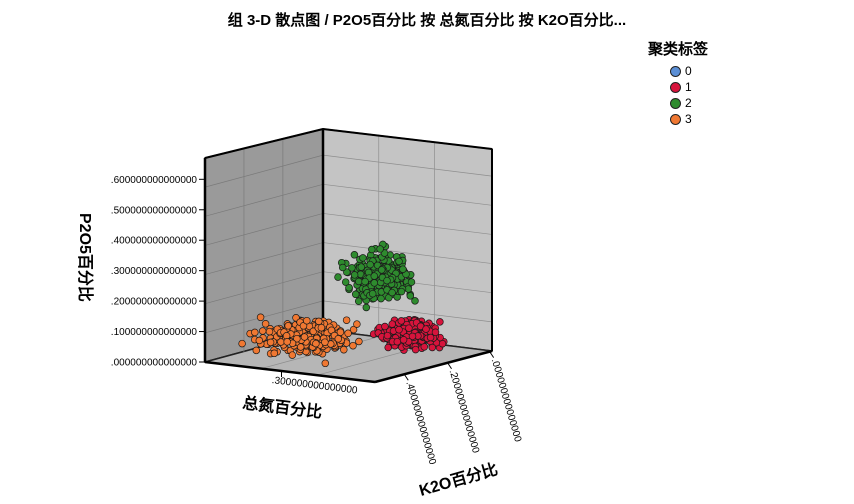  Describe the element at coordinates (420, 423) in the screenshot. I see `z-tick-label: .400000000000000` at that location.